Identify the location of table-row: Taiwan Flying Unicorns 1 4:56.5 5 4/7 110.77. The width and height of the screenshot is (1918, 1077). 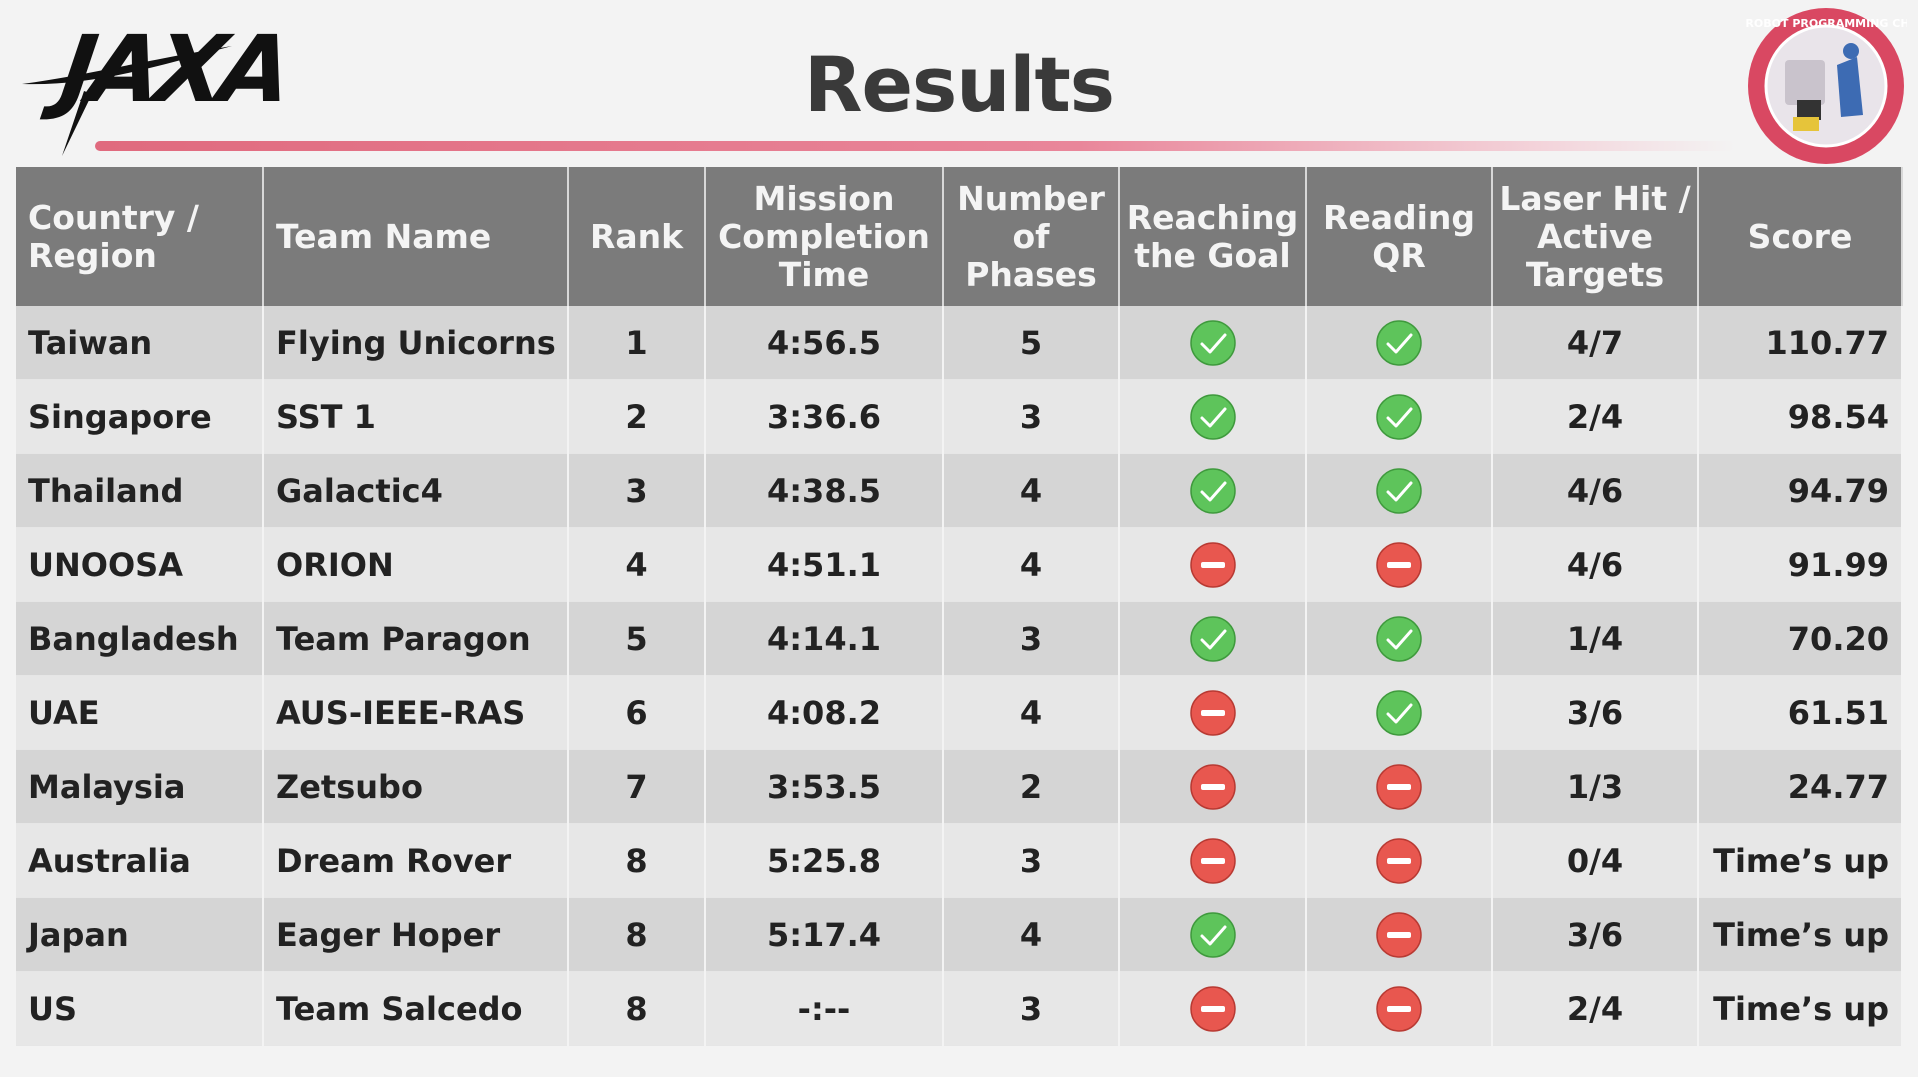
(959, 343).